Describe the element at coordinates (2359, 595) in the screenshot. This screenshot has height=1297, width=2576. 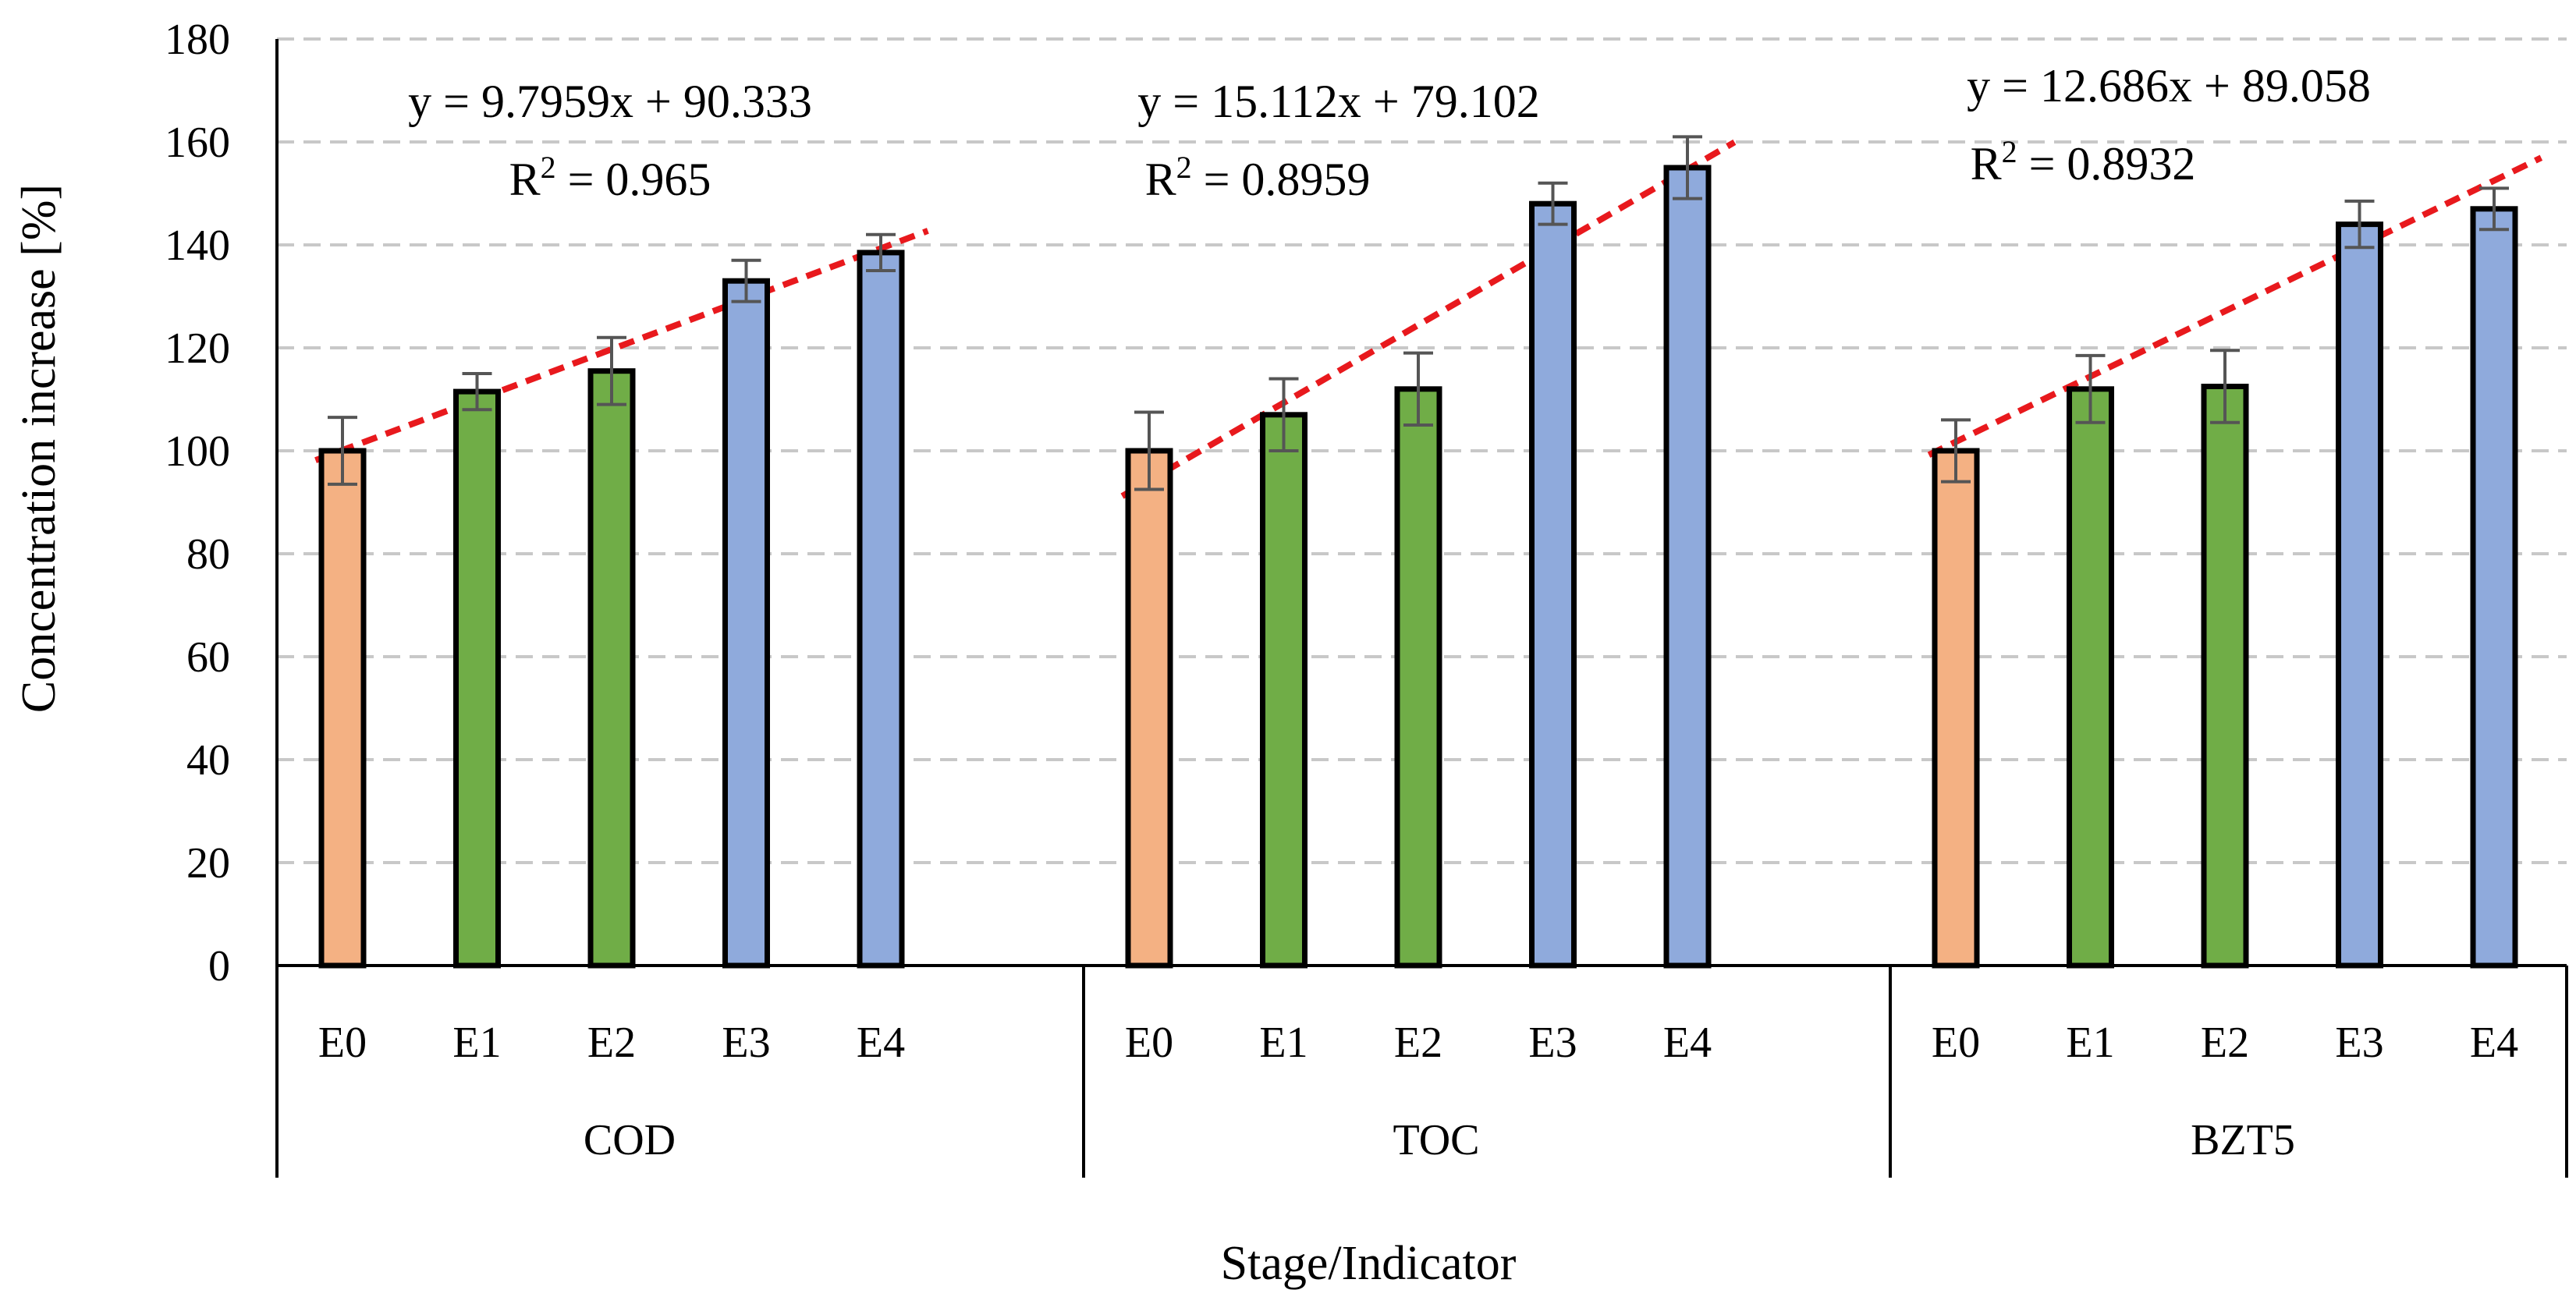
I see `bar-BZT5-E3` at that location.